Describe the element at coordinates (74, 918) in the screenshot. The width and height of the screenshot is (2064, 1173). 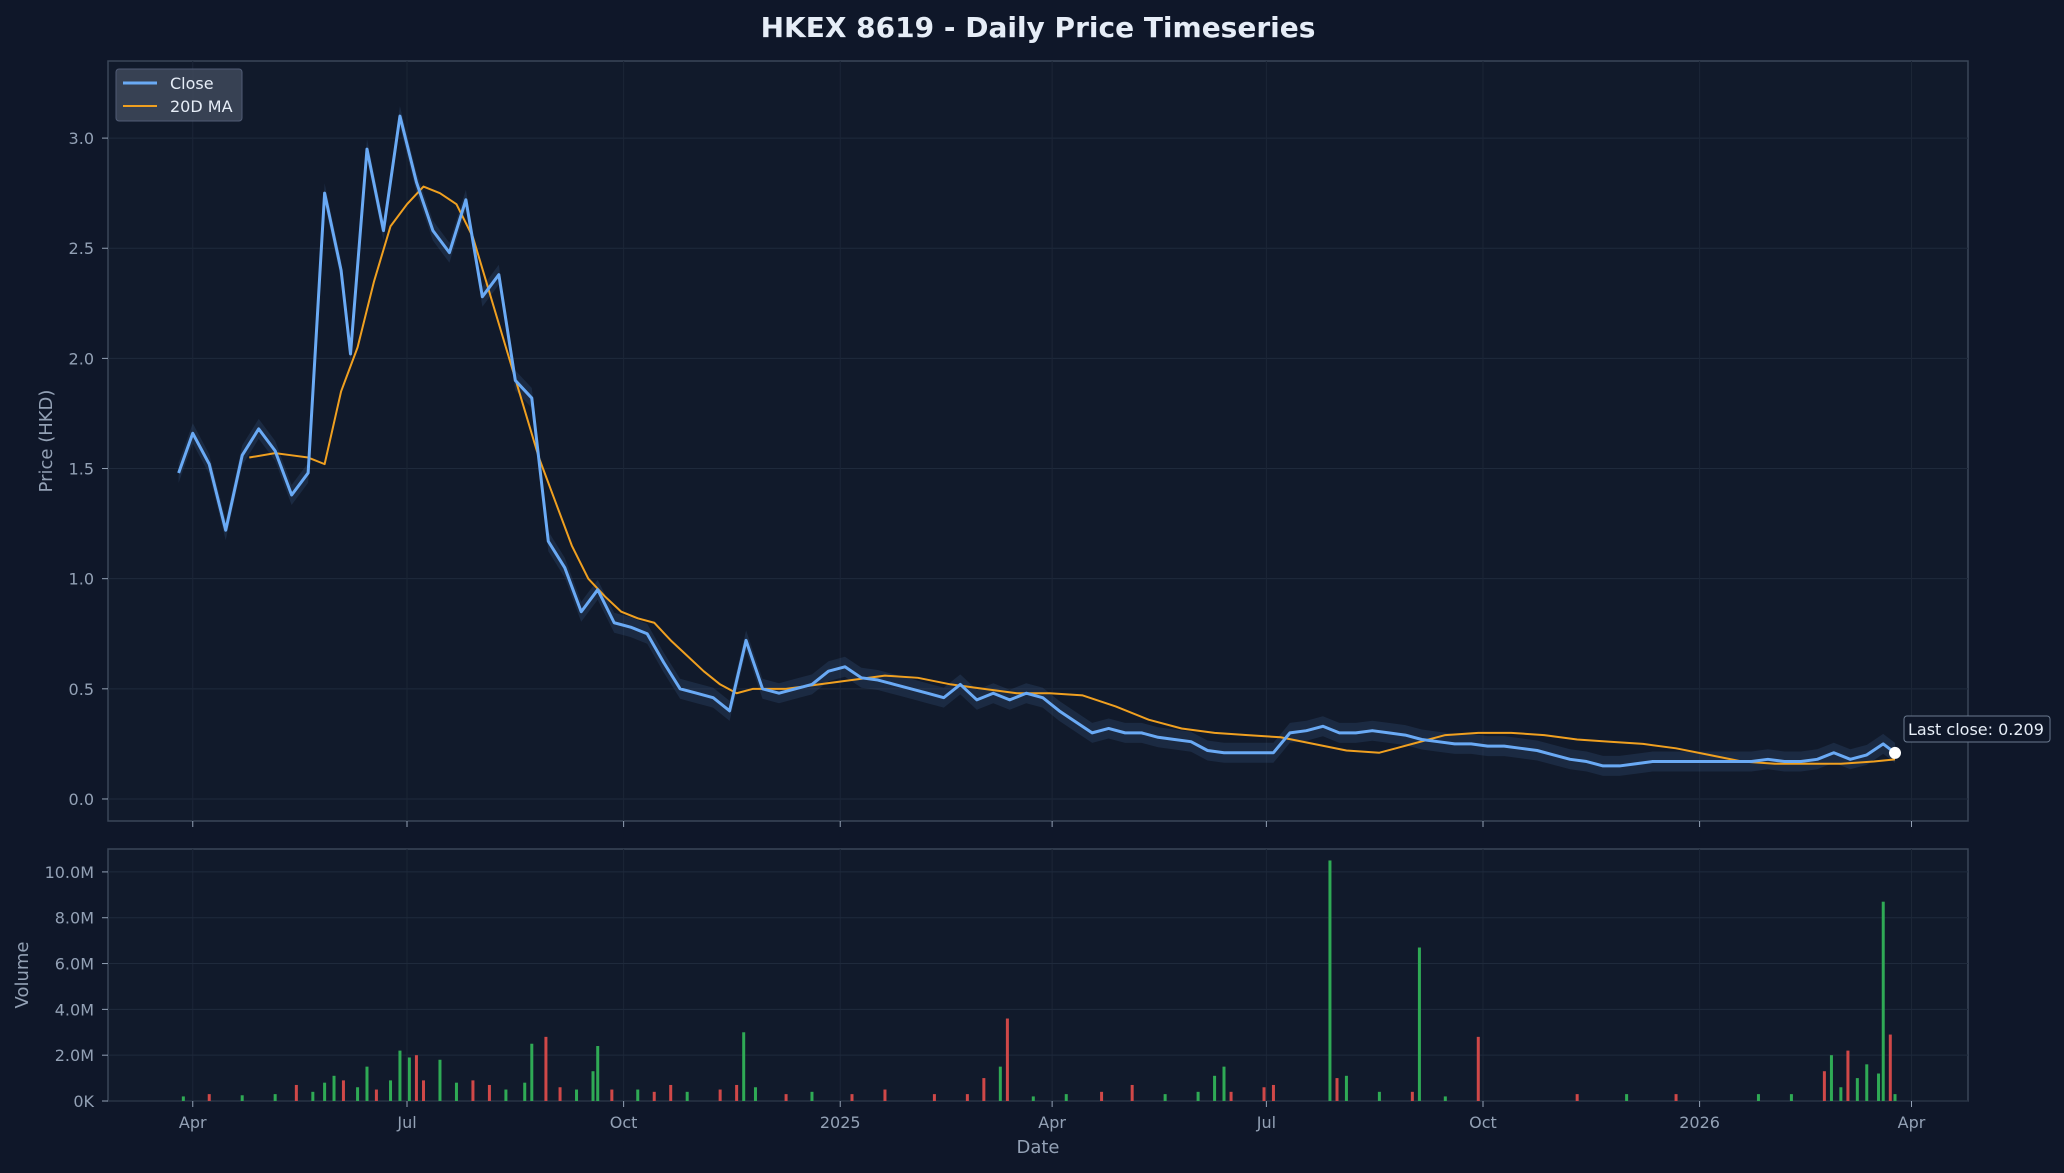
I see `volume-y-tick-label: 8.0M` at that location.